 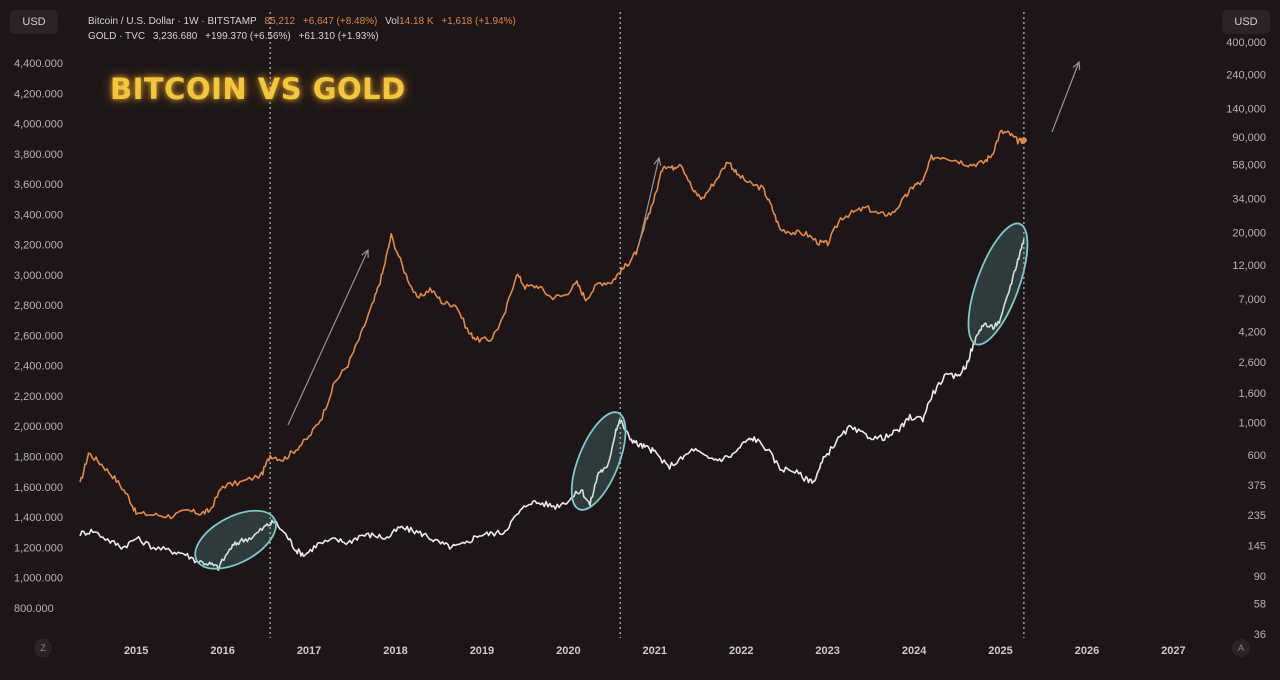 I want to click on left-tick-label: 2,400.000, so click(x=38, y=367).